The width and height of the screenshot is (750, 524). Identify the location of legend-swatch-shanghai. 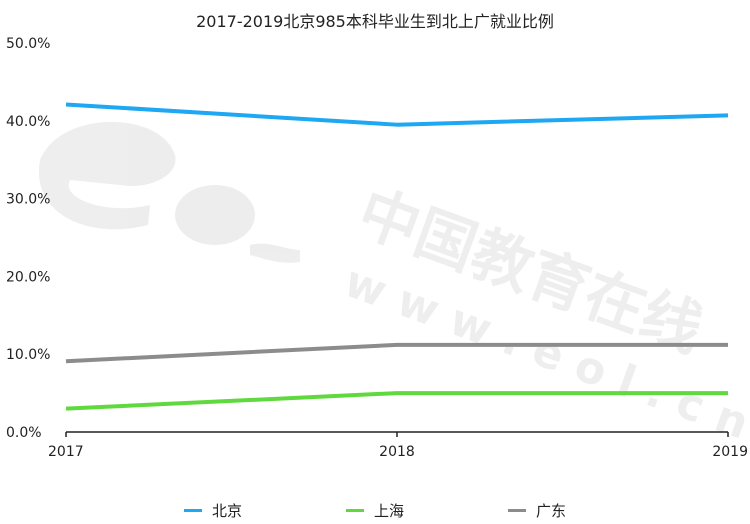
(354, 510).